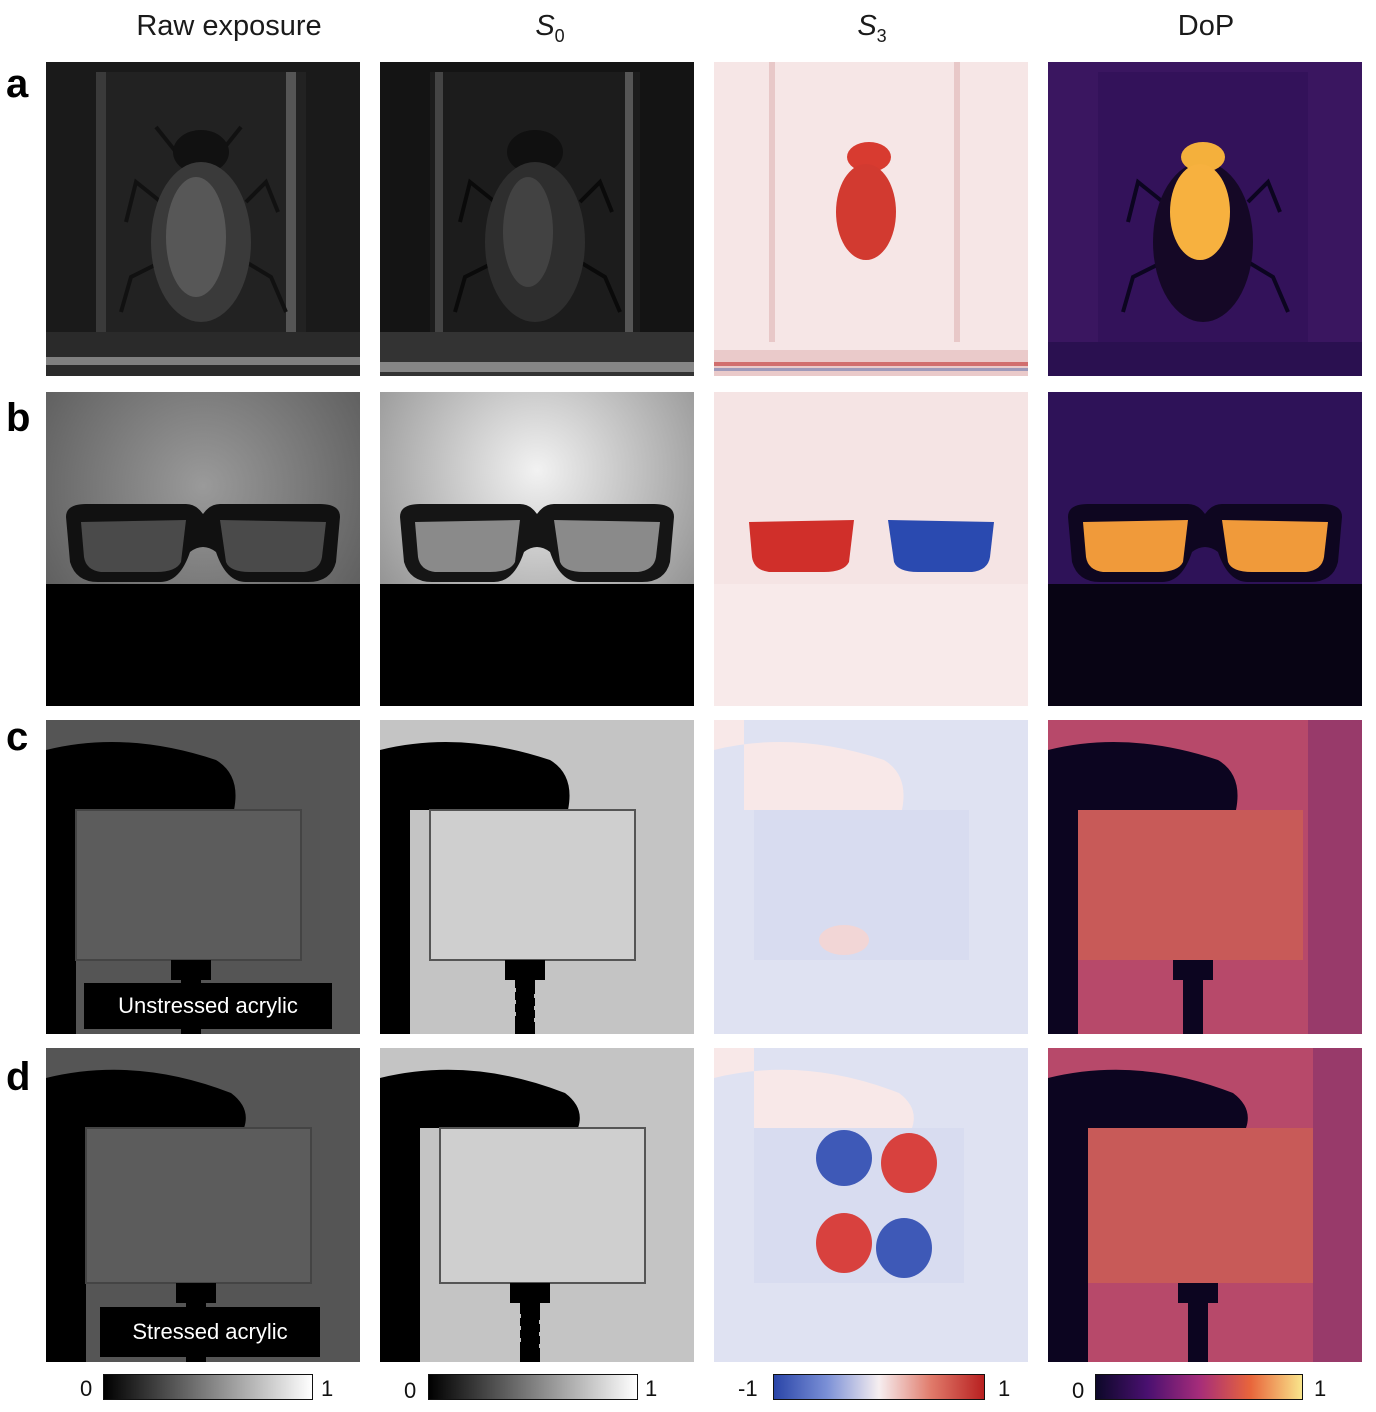 This screenshot has width=1376, height=1412. I want to click on panel-c-s0, so click(537, 877).